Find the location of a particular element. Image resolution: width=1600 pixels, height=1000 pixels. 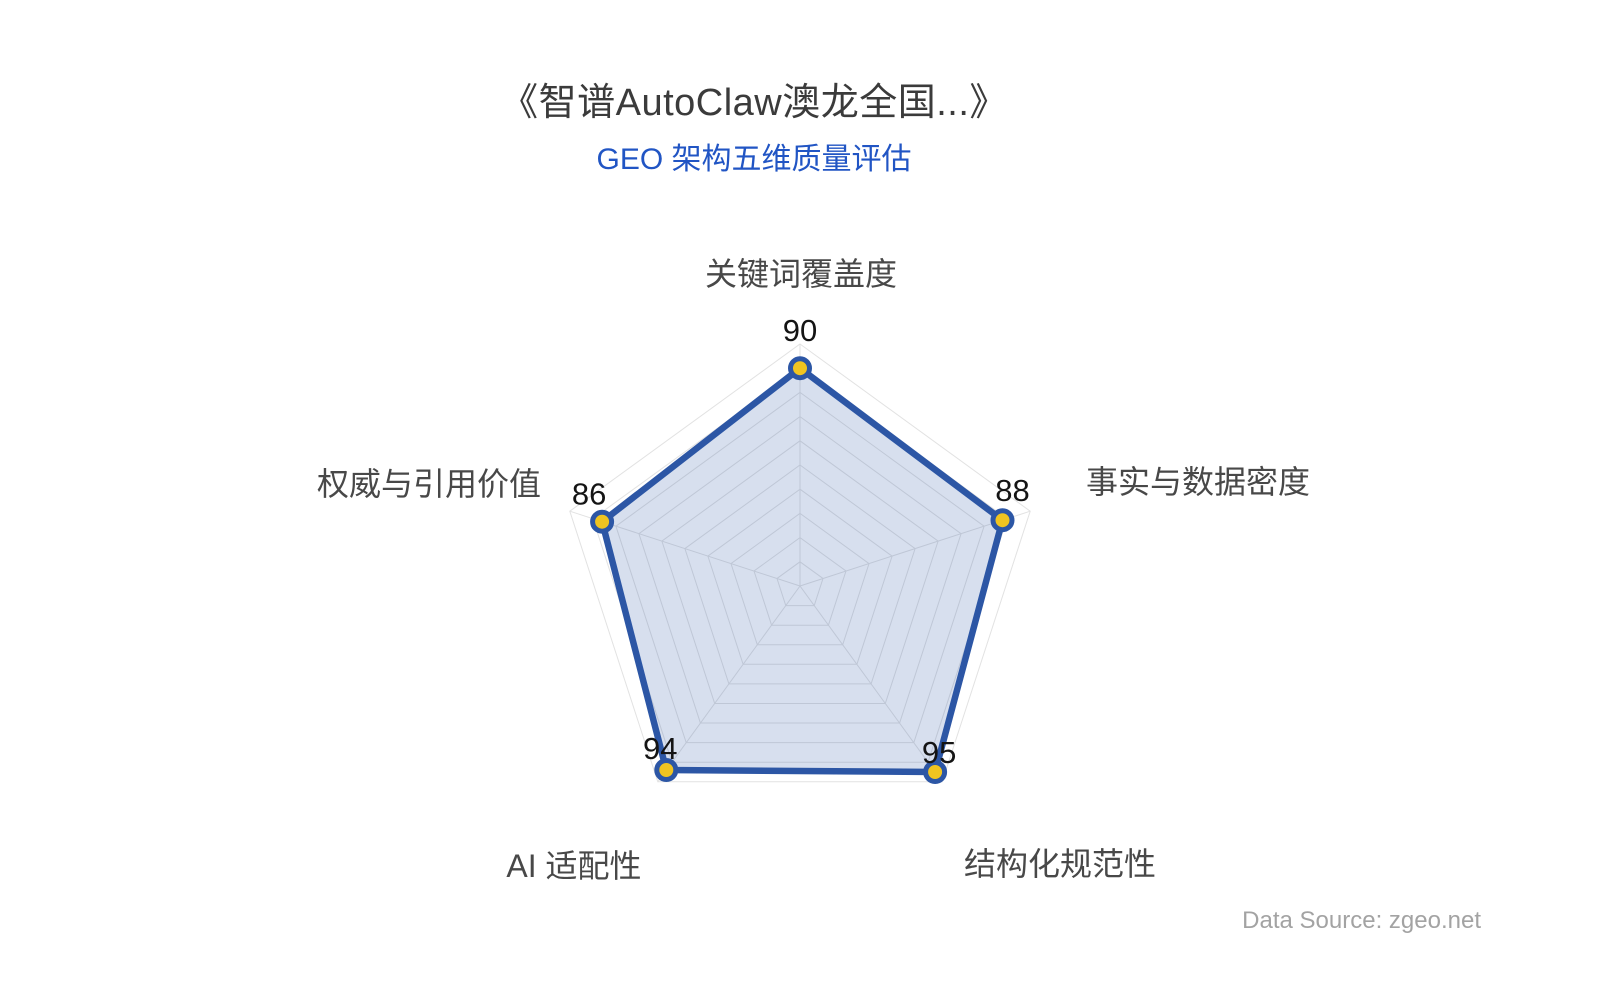

data-point-value-2: 95 is located at coordinates (939, 752).